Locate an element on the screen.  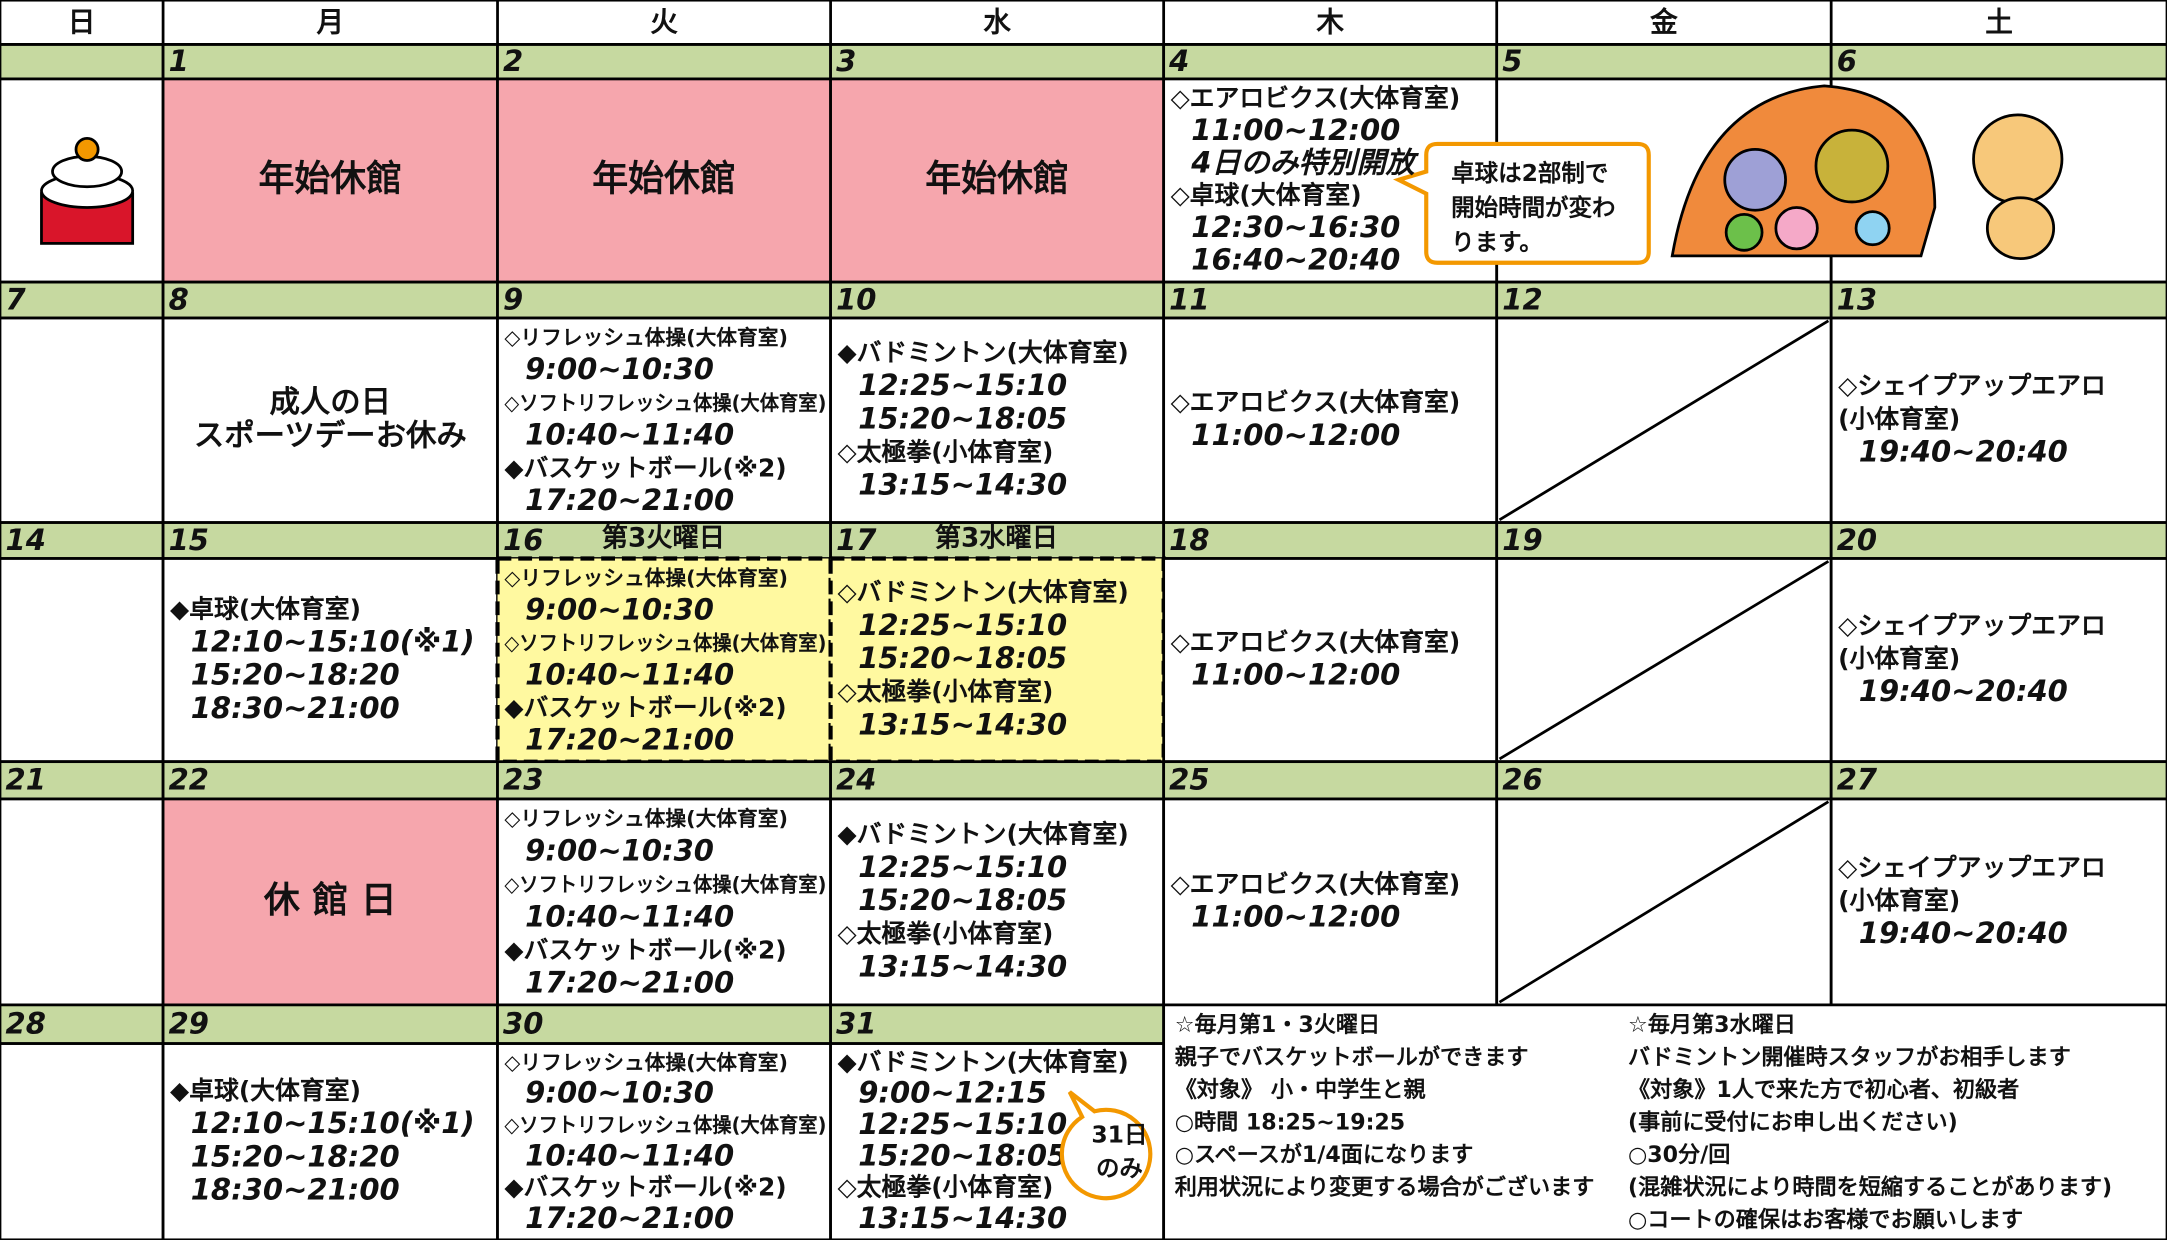
date-number: 5 is located at coordinates (1512, 61).